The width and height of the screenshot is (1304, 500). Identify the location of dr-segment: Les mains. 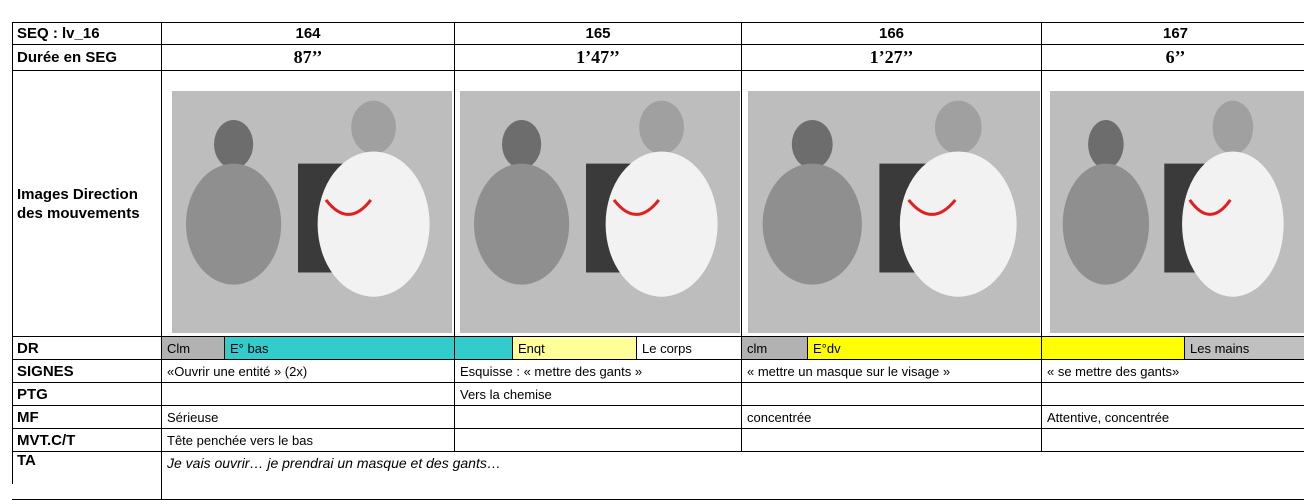
(1244, 348).